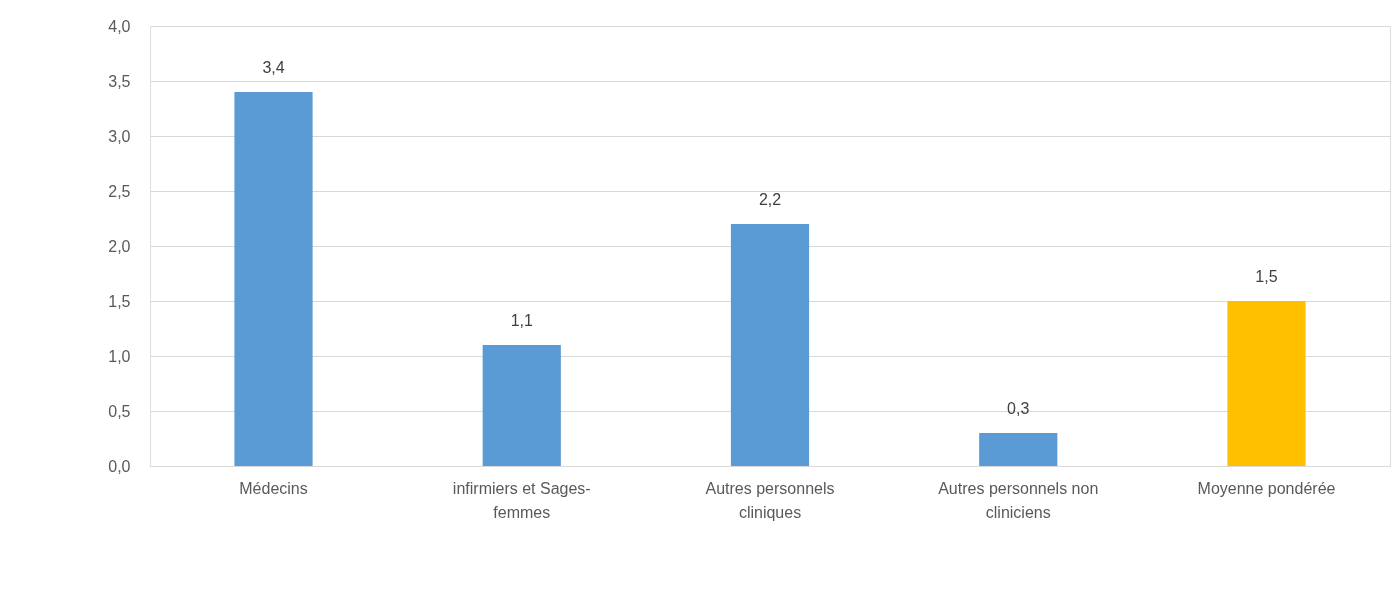 This screenshot has height=596, width=1392. What do you see at coordinates (119, 411) in the screenshot?
I see `y-tick-label: 0,5` at bounding box center [119, 411].